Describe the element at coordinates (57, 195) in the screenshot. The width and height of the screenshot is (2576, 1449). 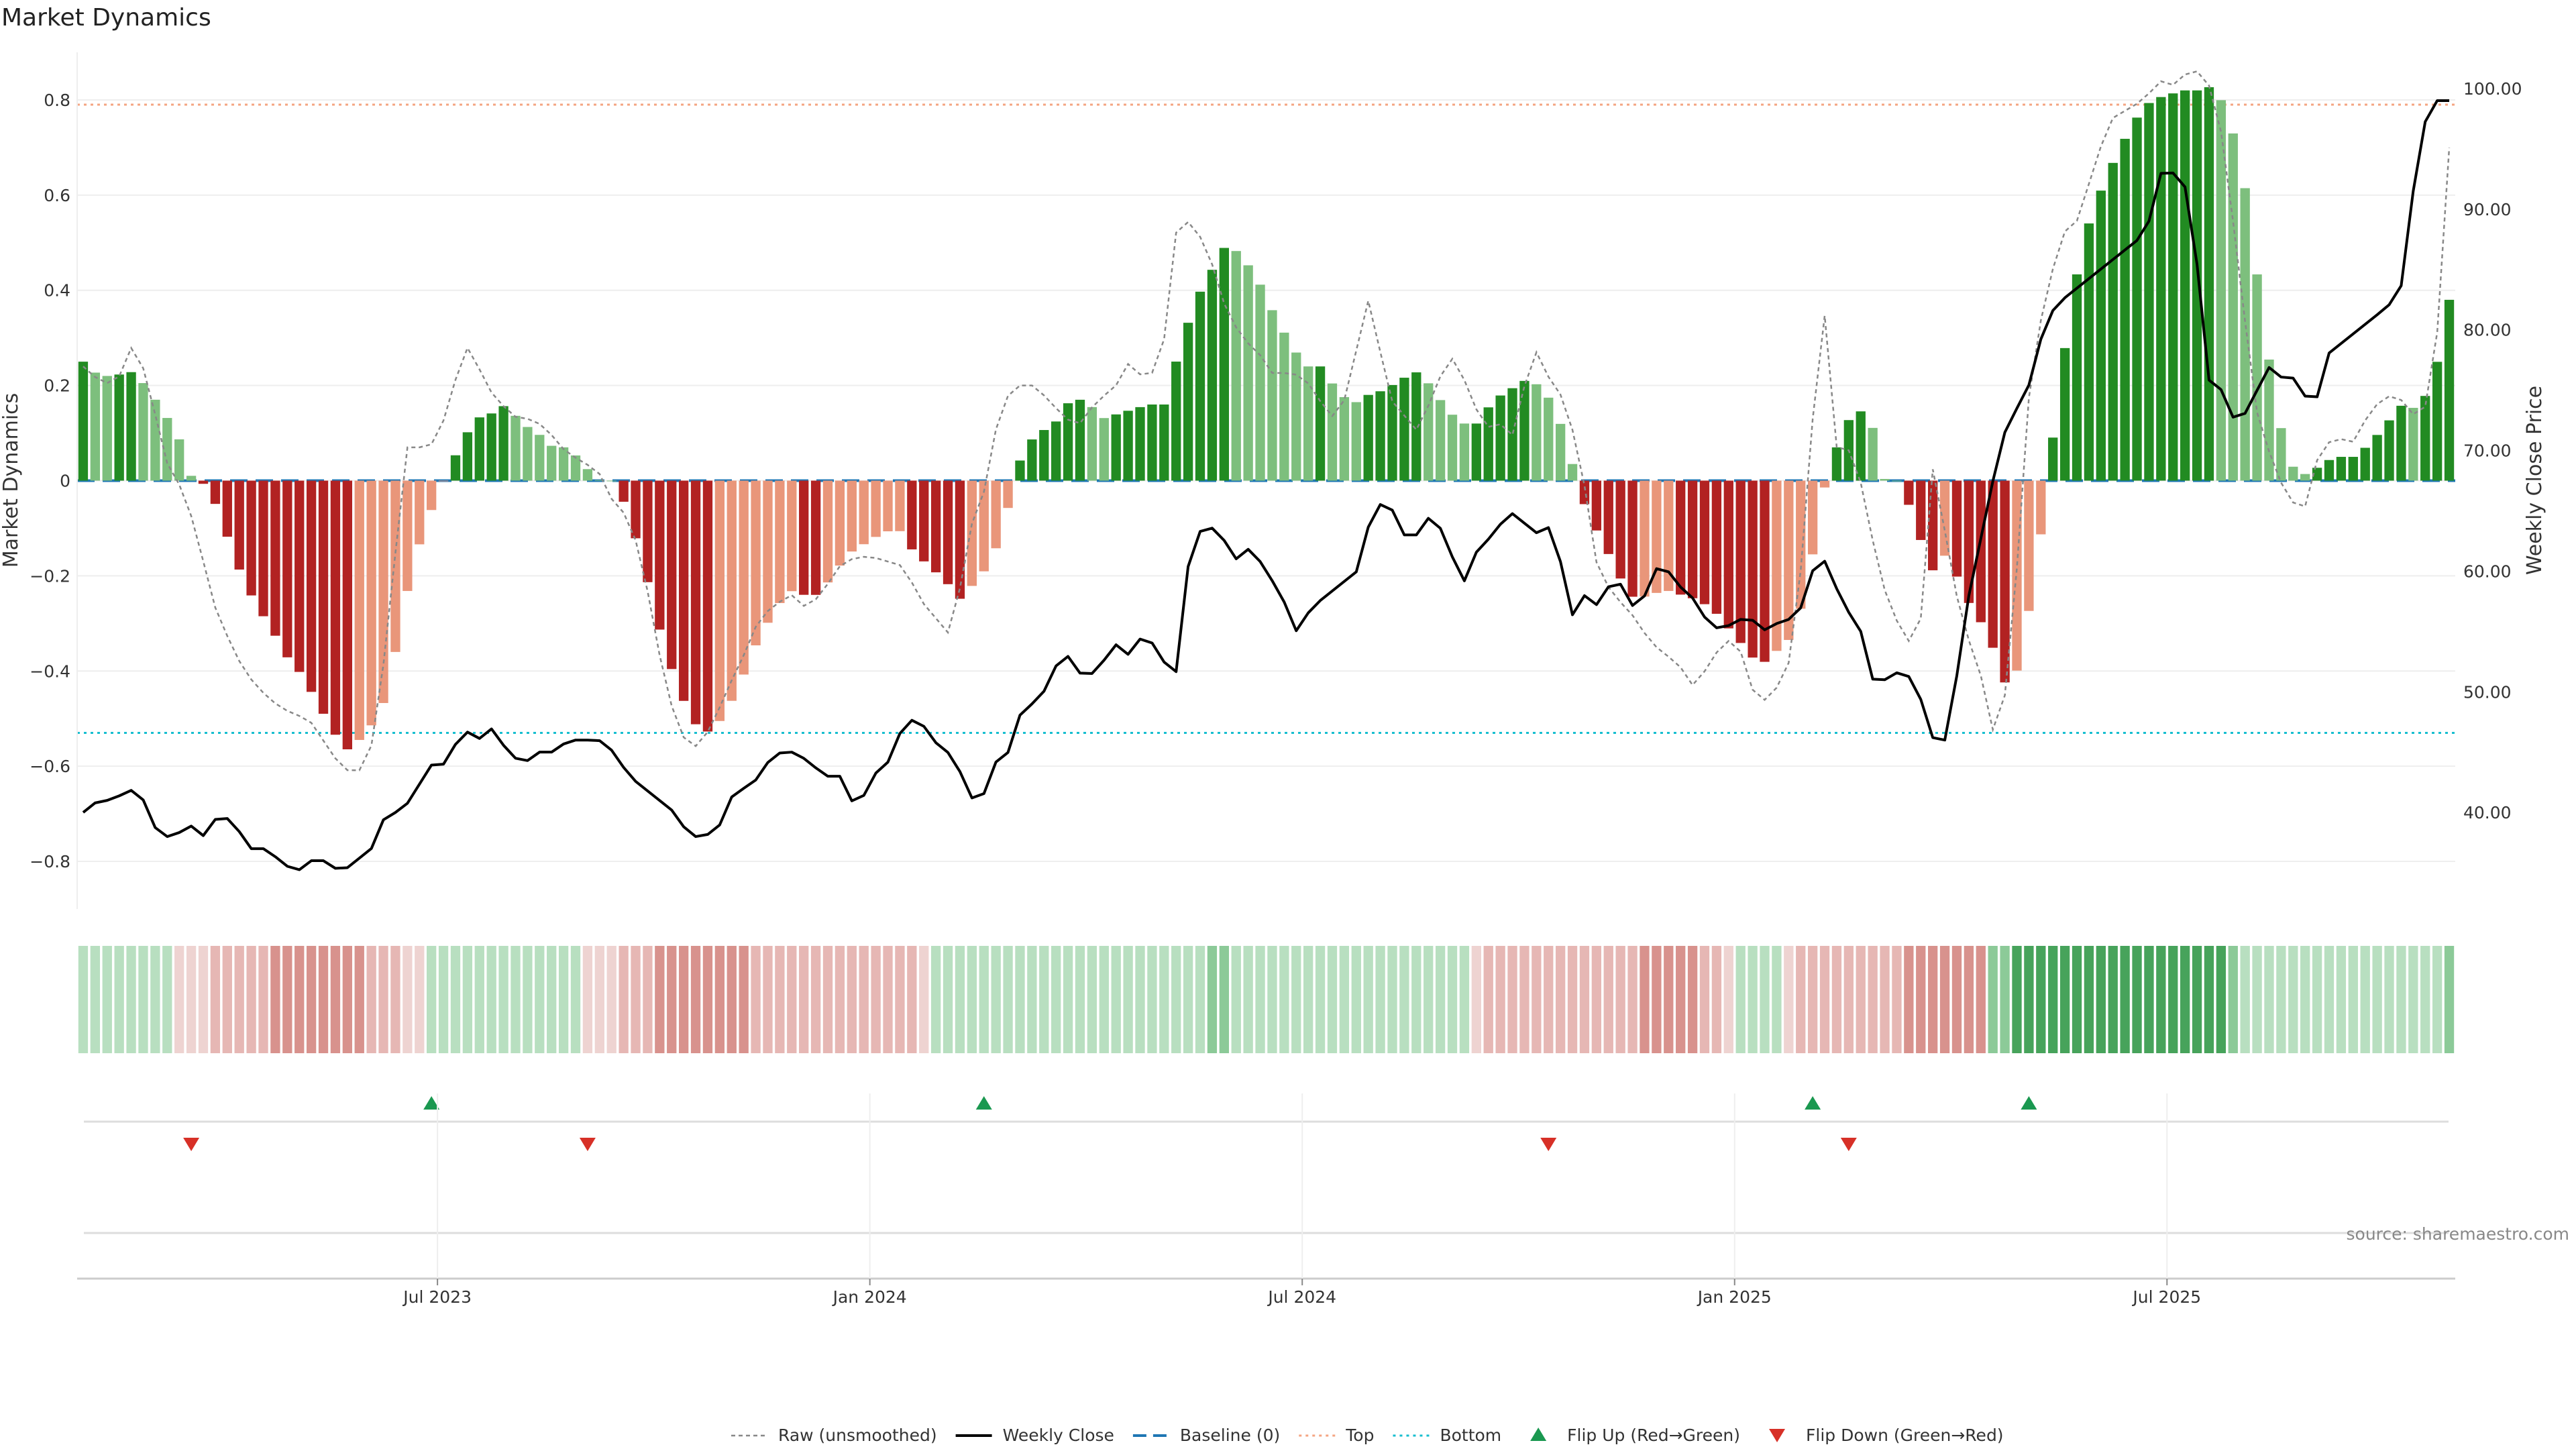
I see `left-tick-label: 0.6` at that location.